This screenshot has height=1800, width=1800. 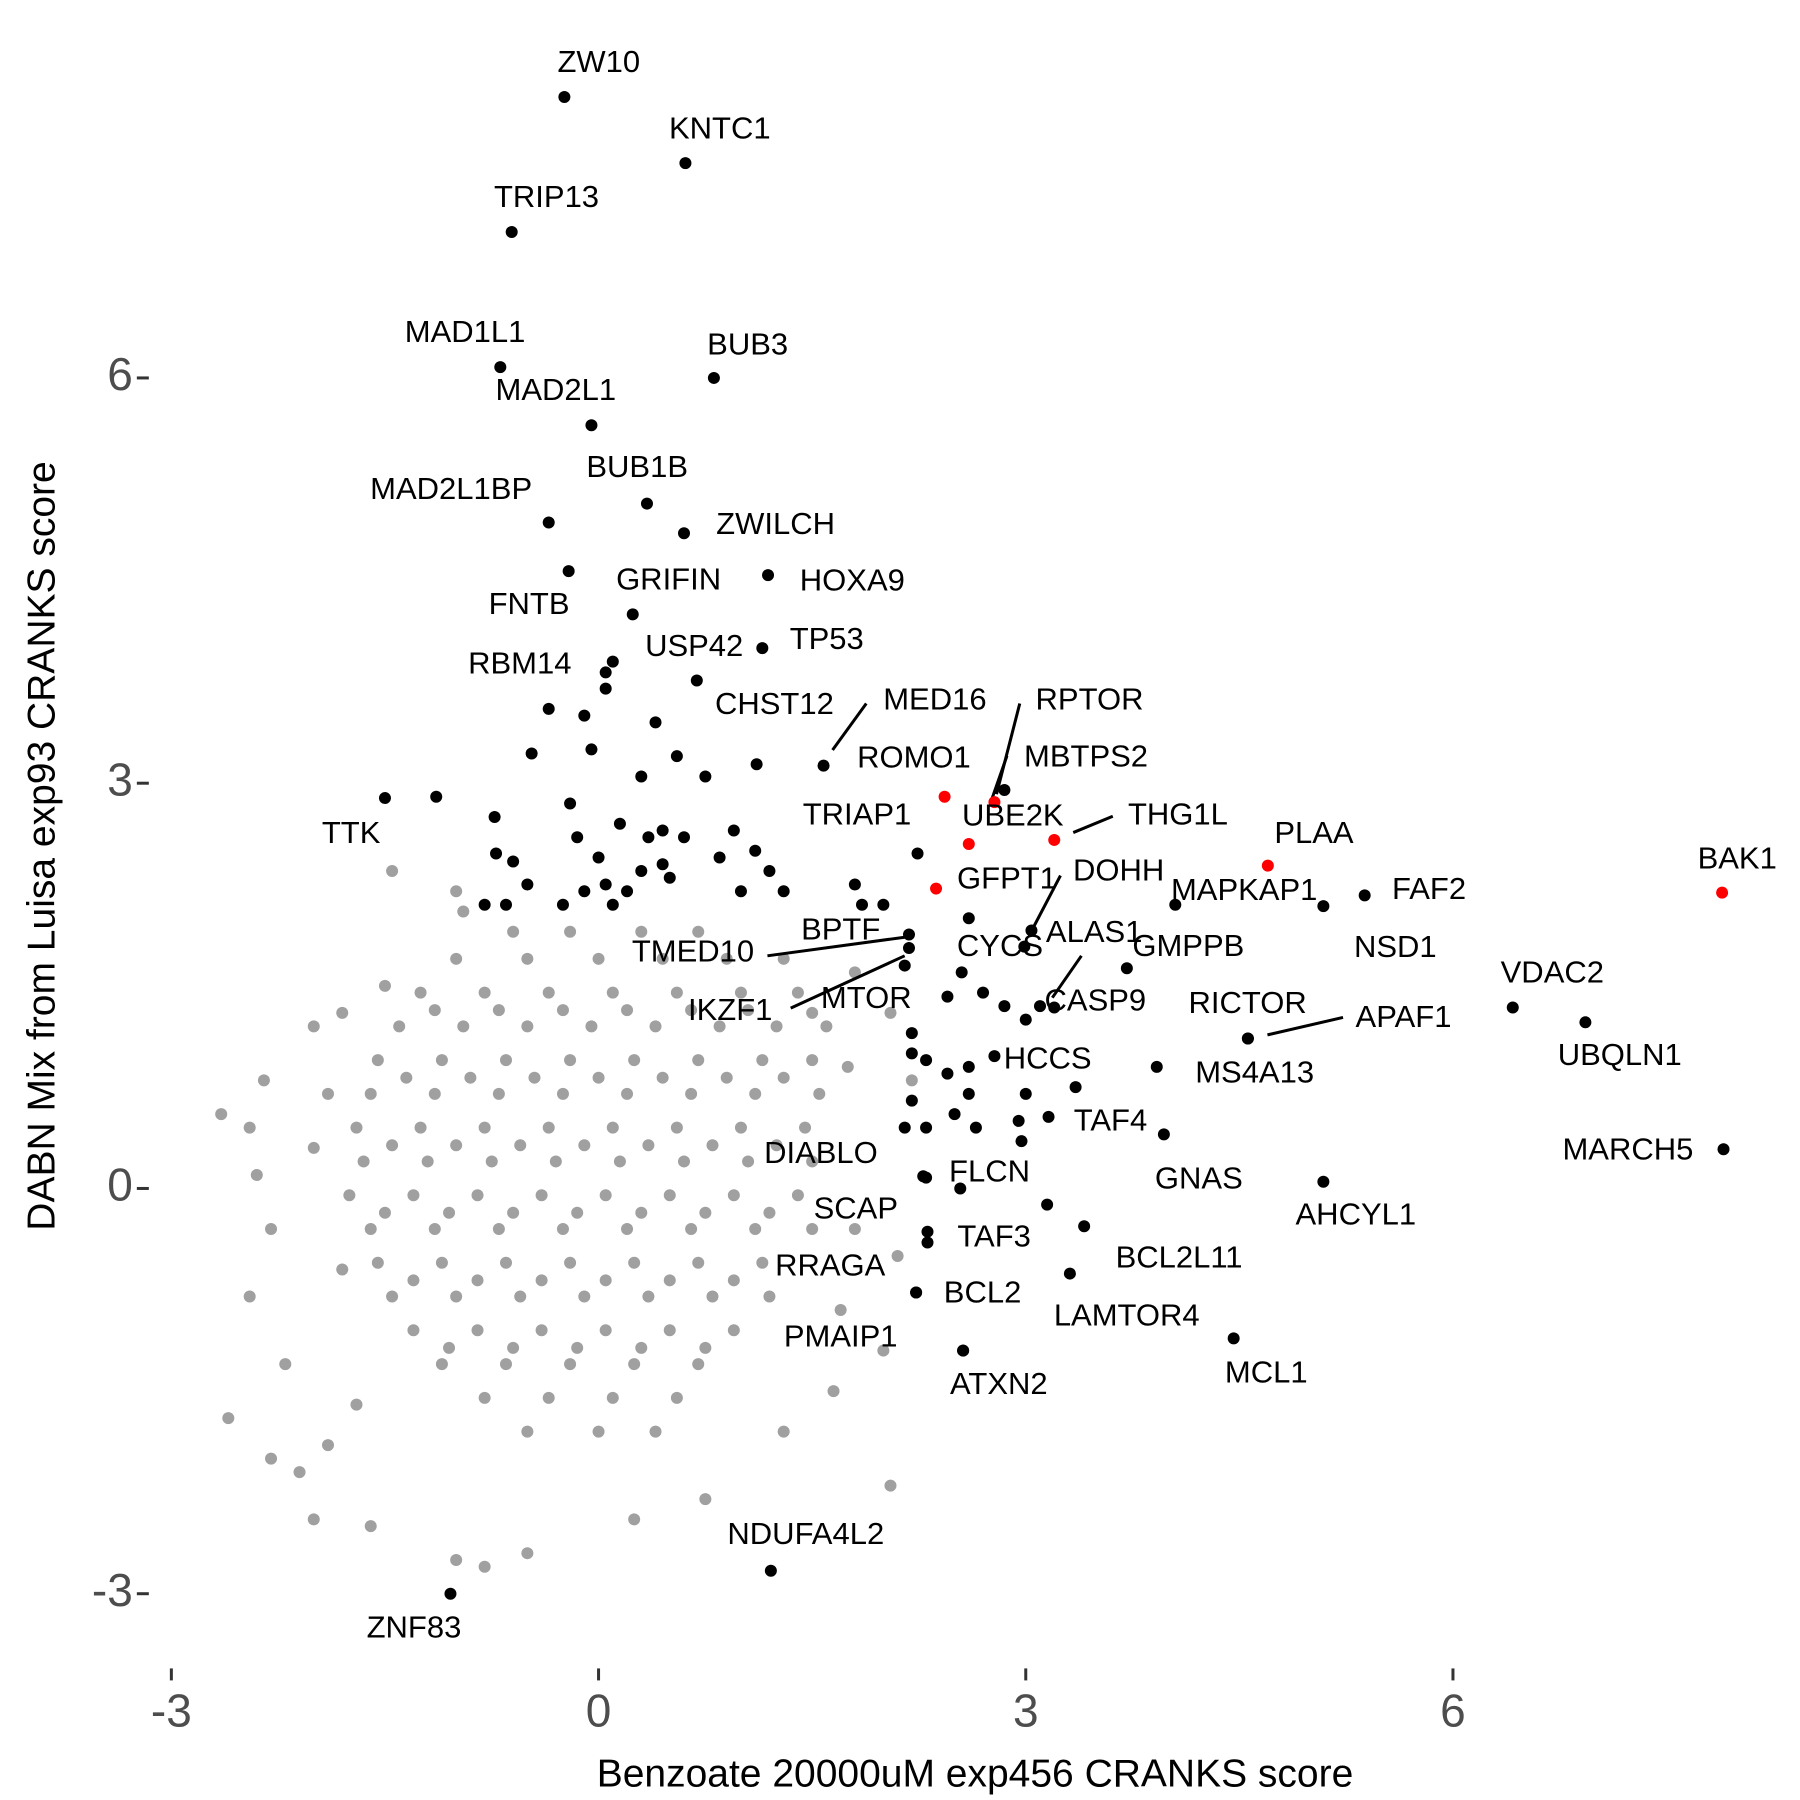 What do you see at coordinates (1737, 858) in the screenshot?
I see `point-label: BAK1` at bounding box center [1737, 858].